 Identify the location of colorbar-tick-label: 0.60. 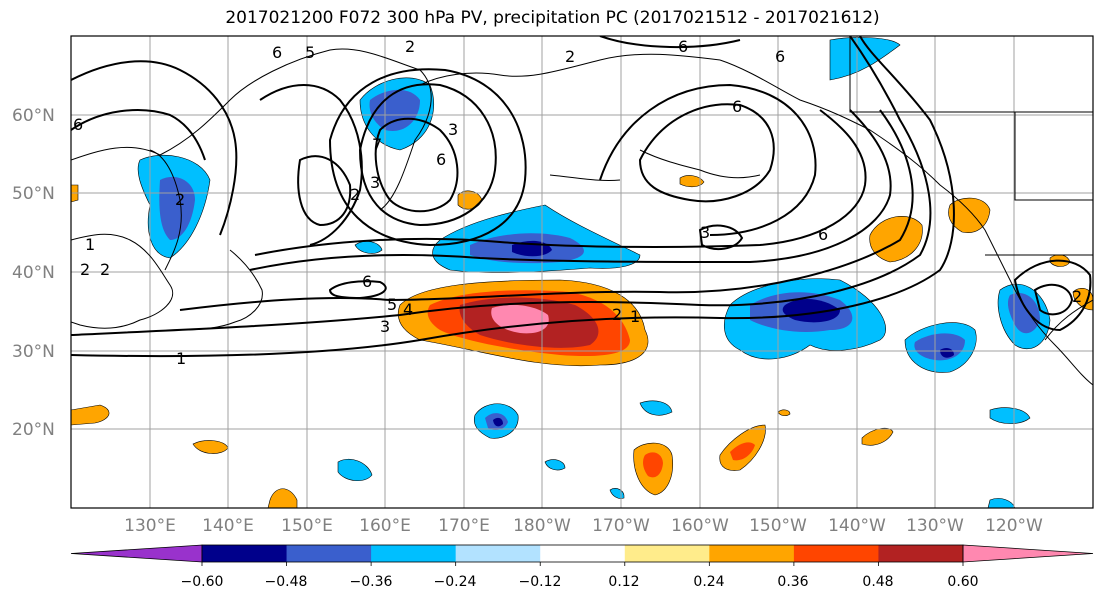
(962, 582).